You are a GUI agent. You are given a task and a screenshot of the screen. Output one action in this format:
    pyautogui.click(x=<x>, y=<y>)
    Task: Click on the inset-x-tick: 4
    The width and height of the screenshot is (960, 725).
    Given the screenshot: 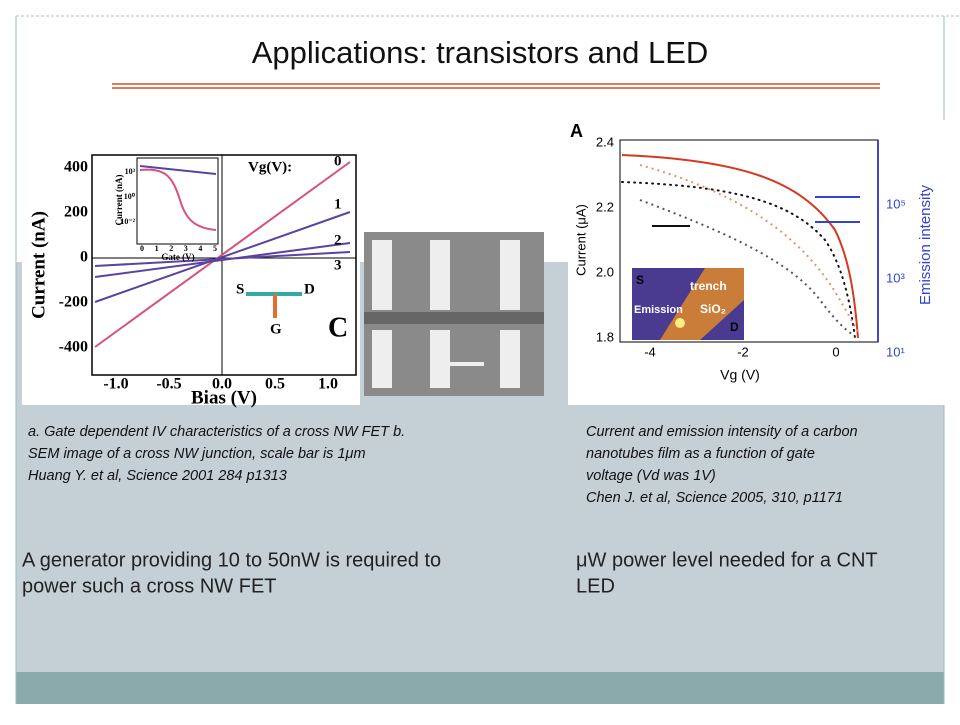 What is the action you would take?
    pyautogui.click(x=200, y=248)
    